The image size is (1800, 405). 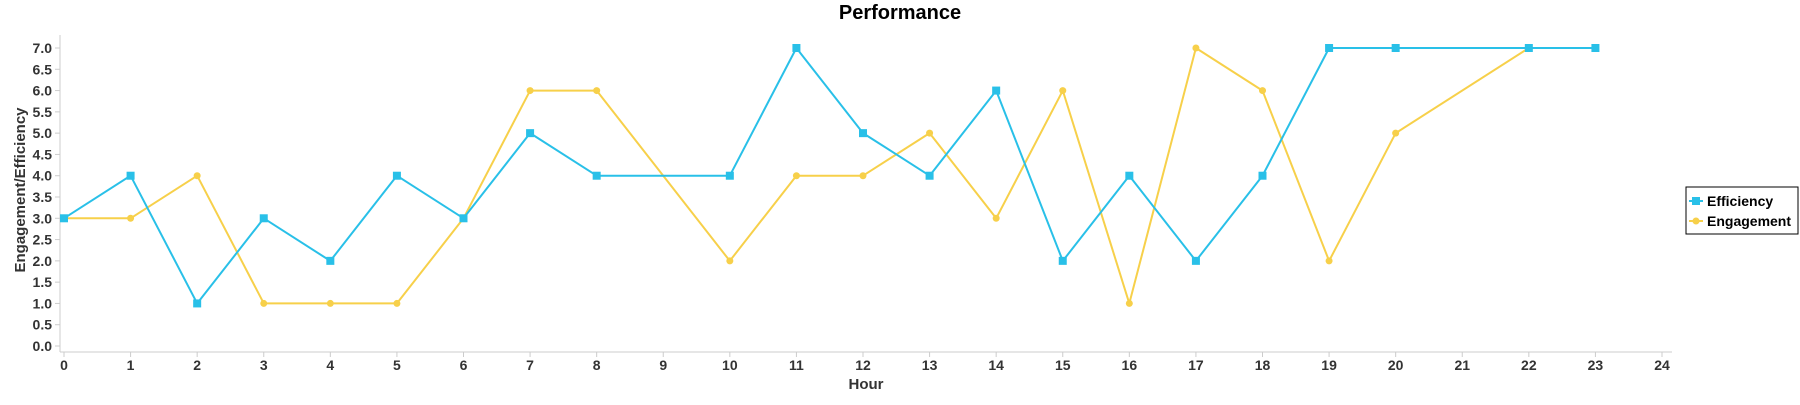 I want to click on legend-item-engagement: Engagement, so click(x=1740, y=221).